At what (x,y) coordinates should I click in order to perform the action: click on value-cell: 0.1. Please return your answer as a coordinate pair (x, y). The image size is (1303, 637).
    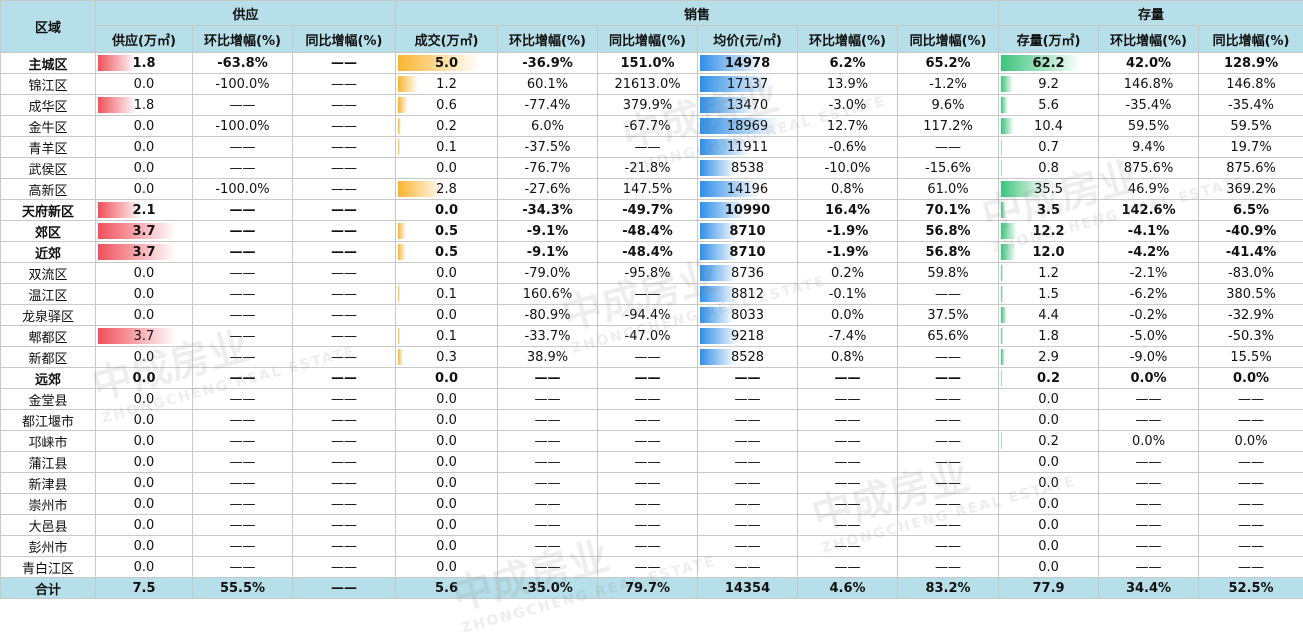
    Looking at the image, I should click on (447, 147).